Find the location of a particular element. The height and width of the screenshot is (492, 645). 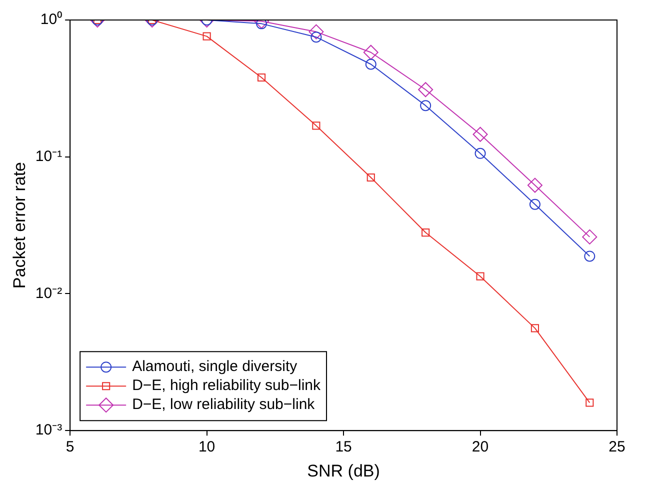

x-tick-label: 25 is located at coordinates (617, 447).